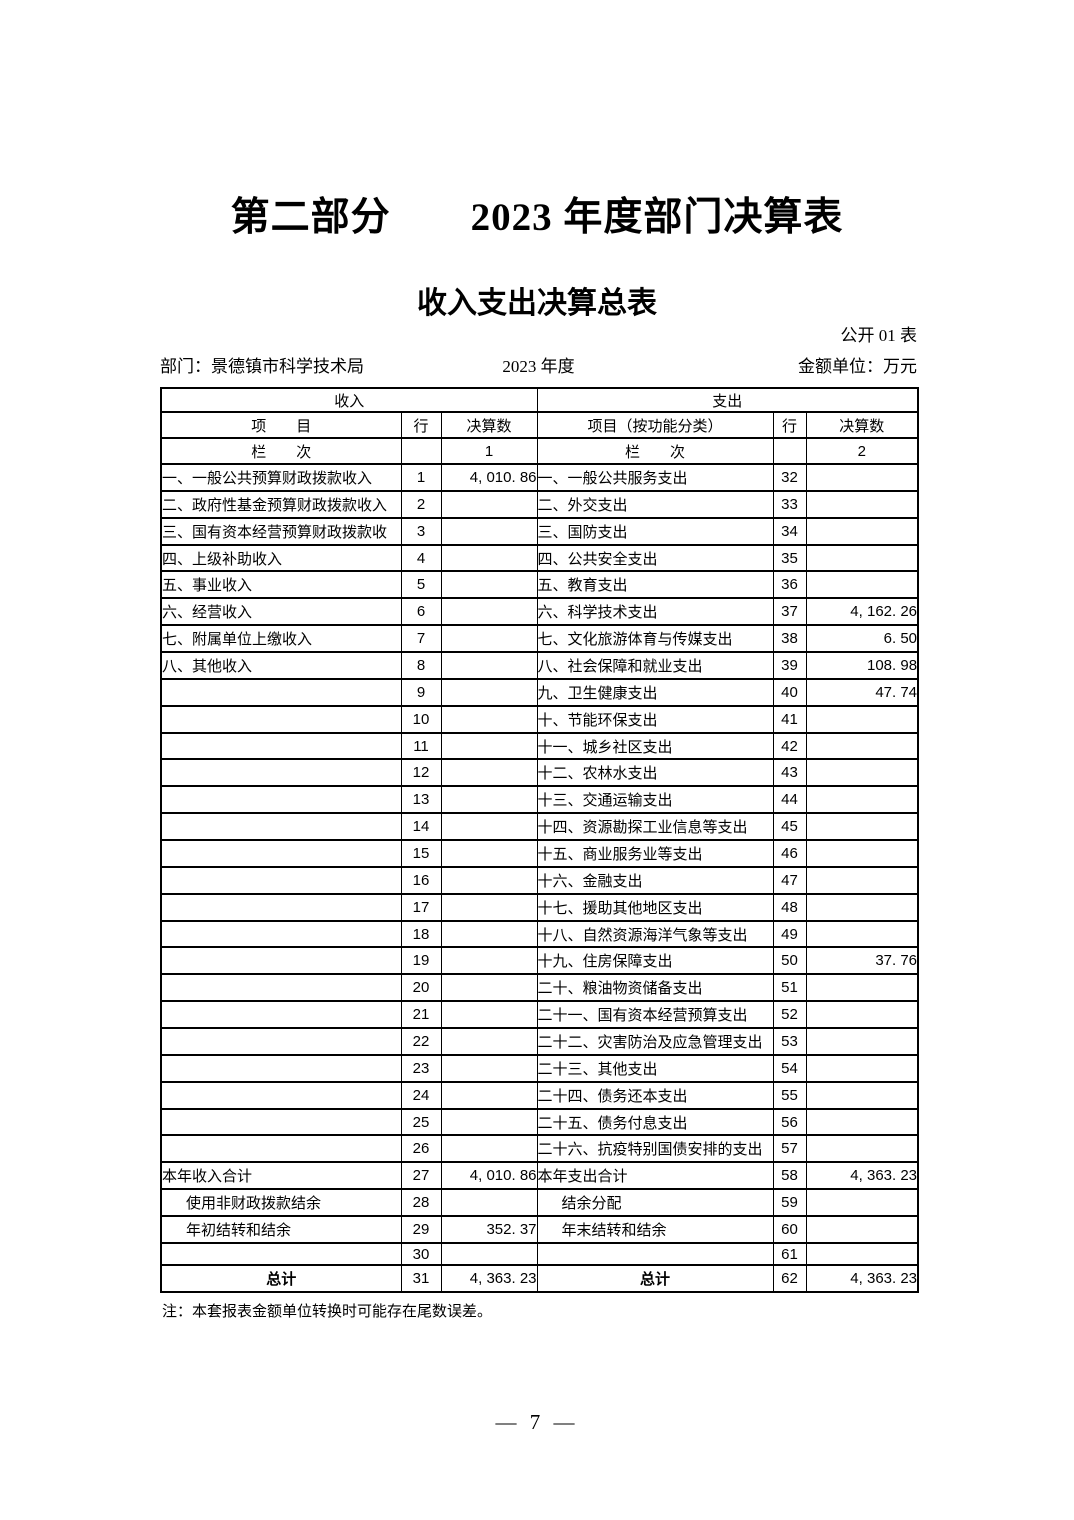 The image size is (1074, 1520). Describe the element at coordinates (655, 773) in the screenshot. I see `expense-item-cell: 十二、农林水支出` at that location.